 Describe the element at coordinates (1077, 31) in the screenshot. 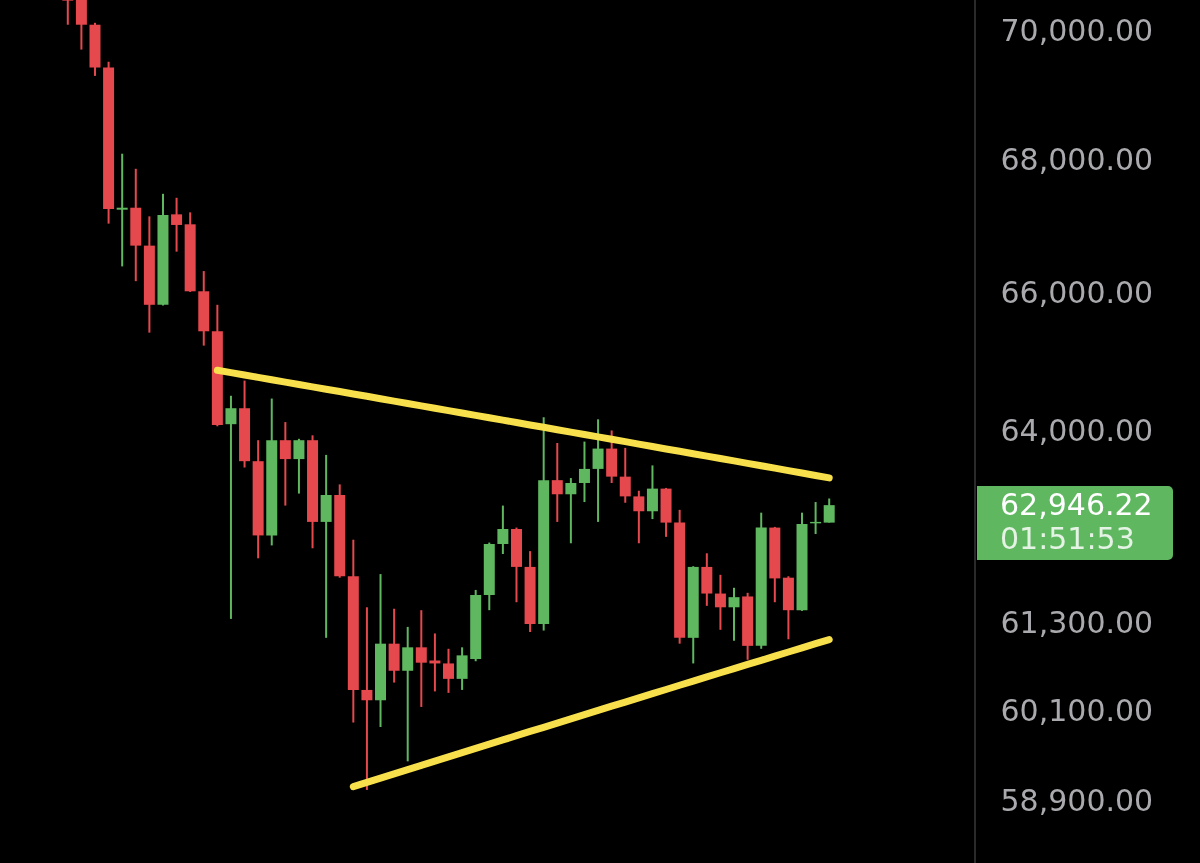

I see `y-tick-label: 70,000.00` at that location.